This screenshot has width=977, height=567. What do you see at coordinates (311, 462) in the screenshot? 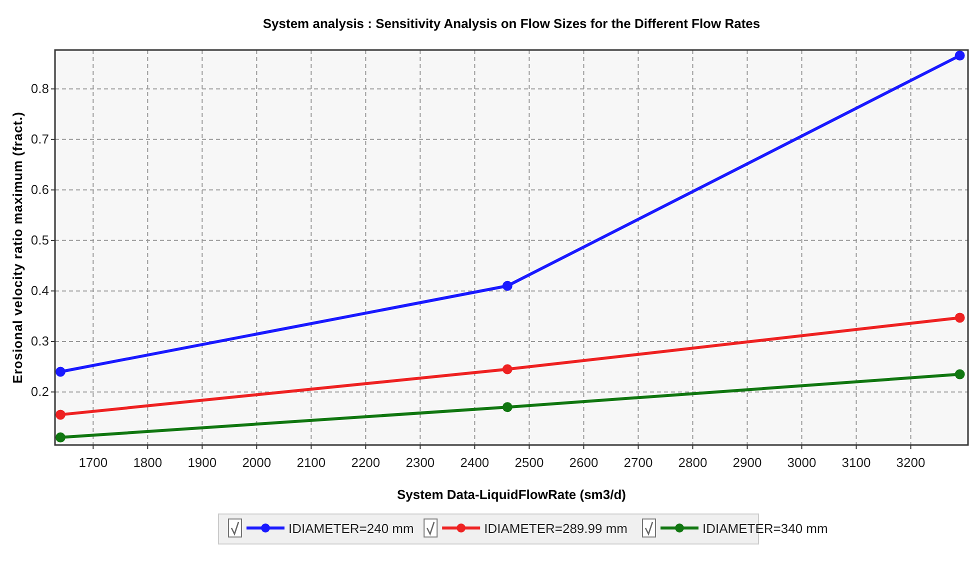
I see `x-tick-label: 2100` at bounding box center [311, 462].